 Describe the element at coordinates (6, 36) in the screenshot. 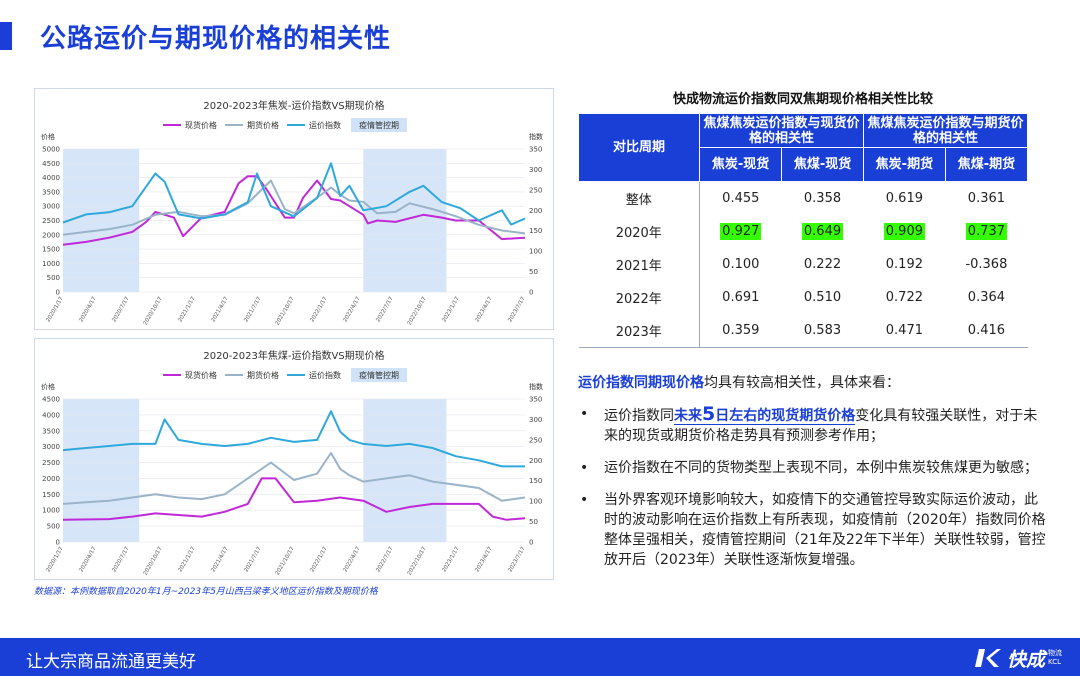

I see `title-accent-bar` at that location.